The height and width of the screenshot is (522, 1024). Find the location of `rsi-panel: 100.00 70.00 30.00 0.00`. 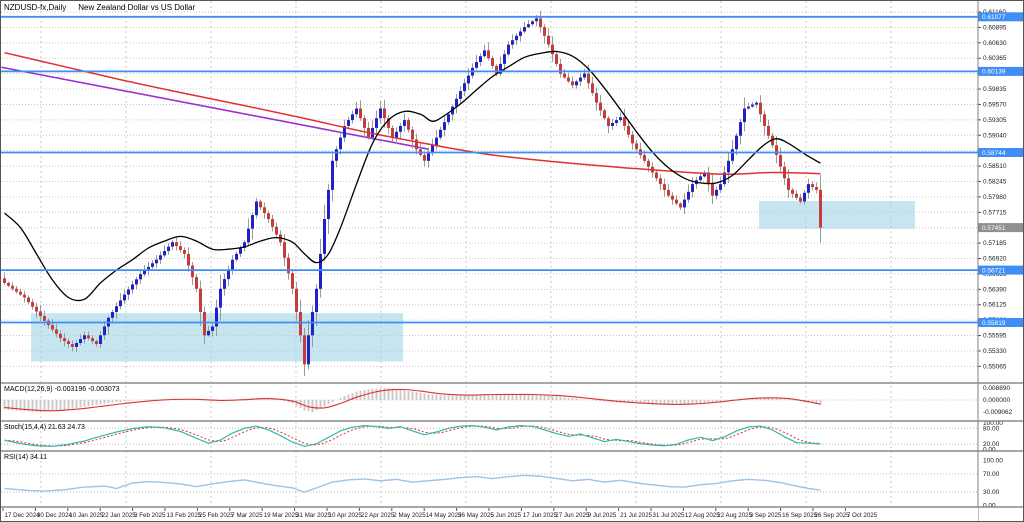

rsi-panel: 100.00 70.00 30.00 0.00 is located at coordinates (502, 484).